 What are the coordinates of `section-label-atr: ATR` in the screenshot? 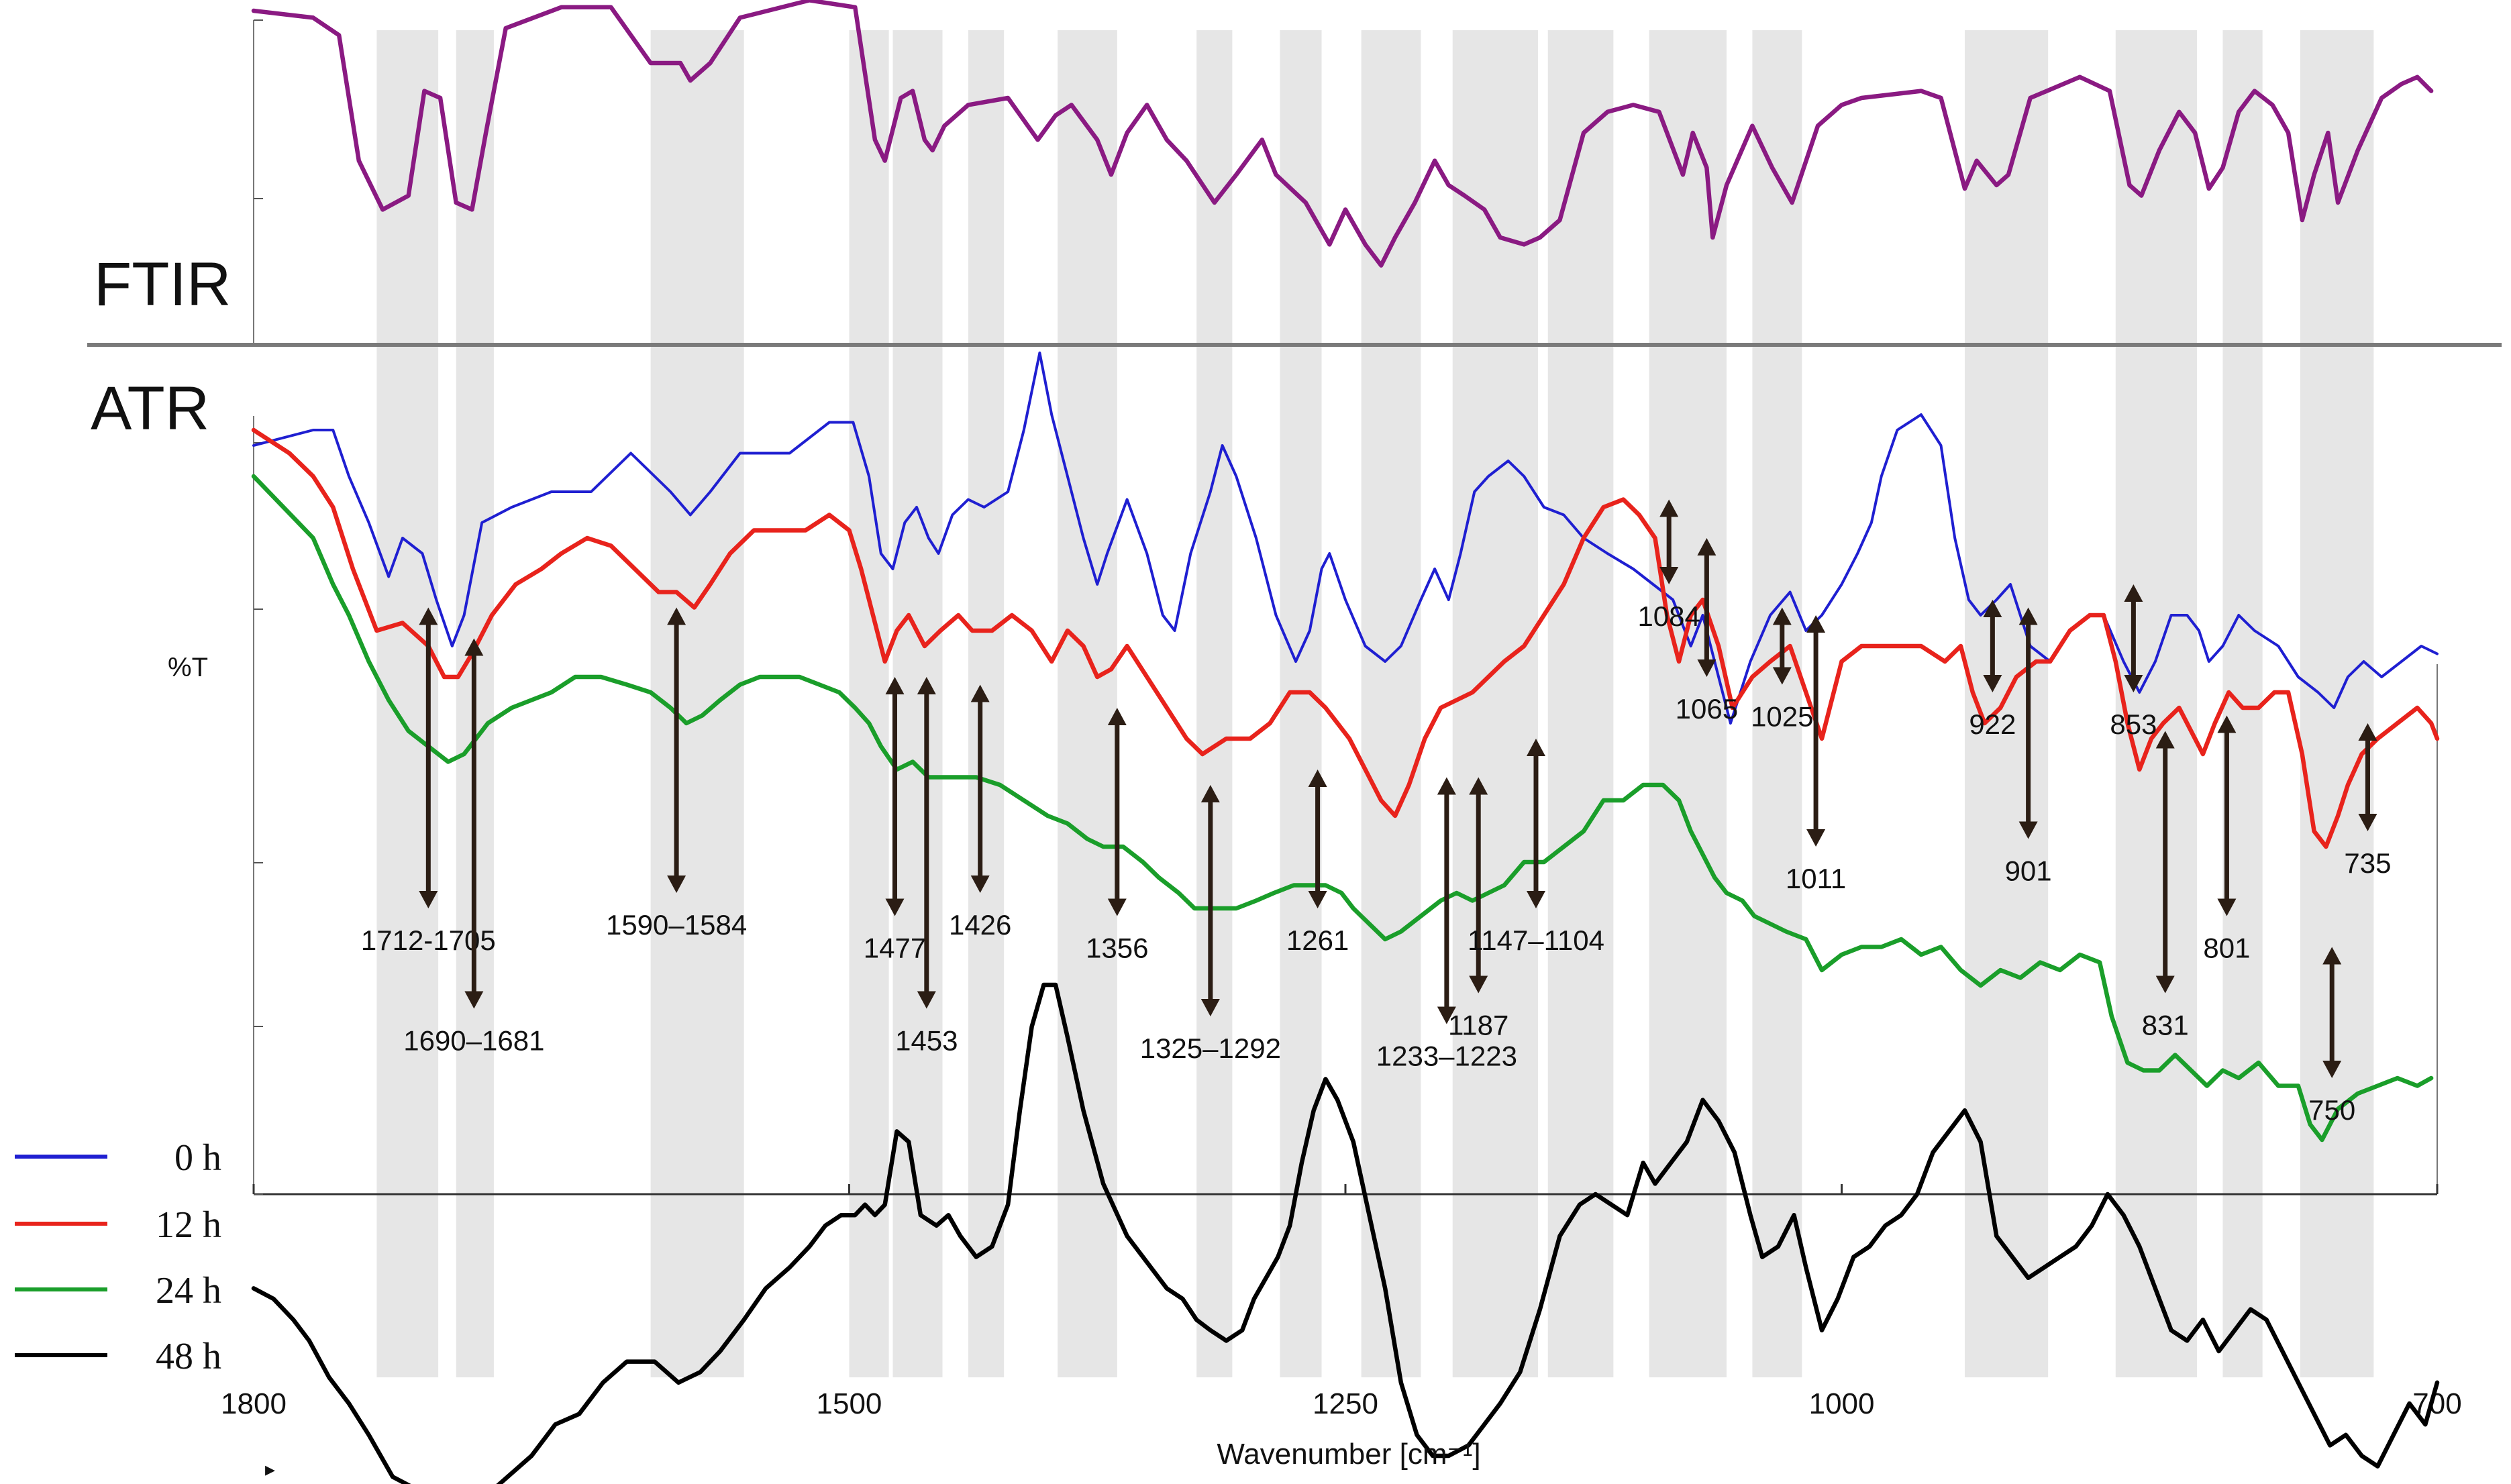 It's located at (150, 408).